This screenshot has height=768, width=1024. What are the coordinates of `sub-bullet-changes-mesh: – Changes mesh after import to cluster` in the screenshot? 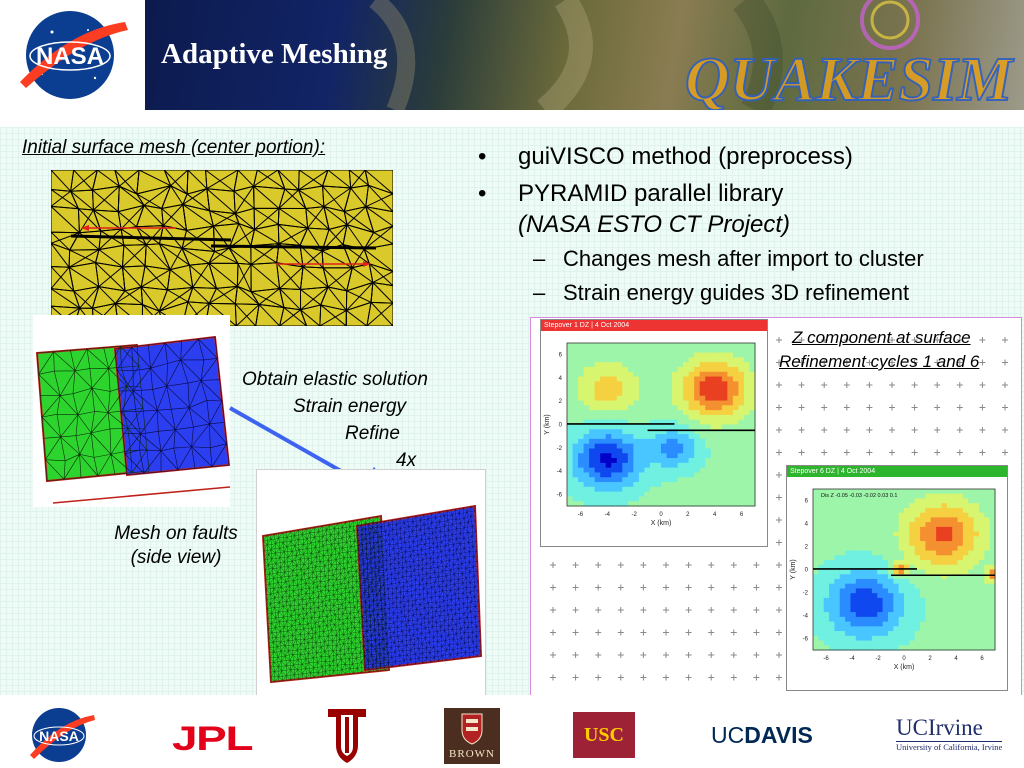 It's located at (701, 259).